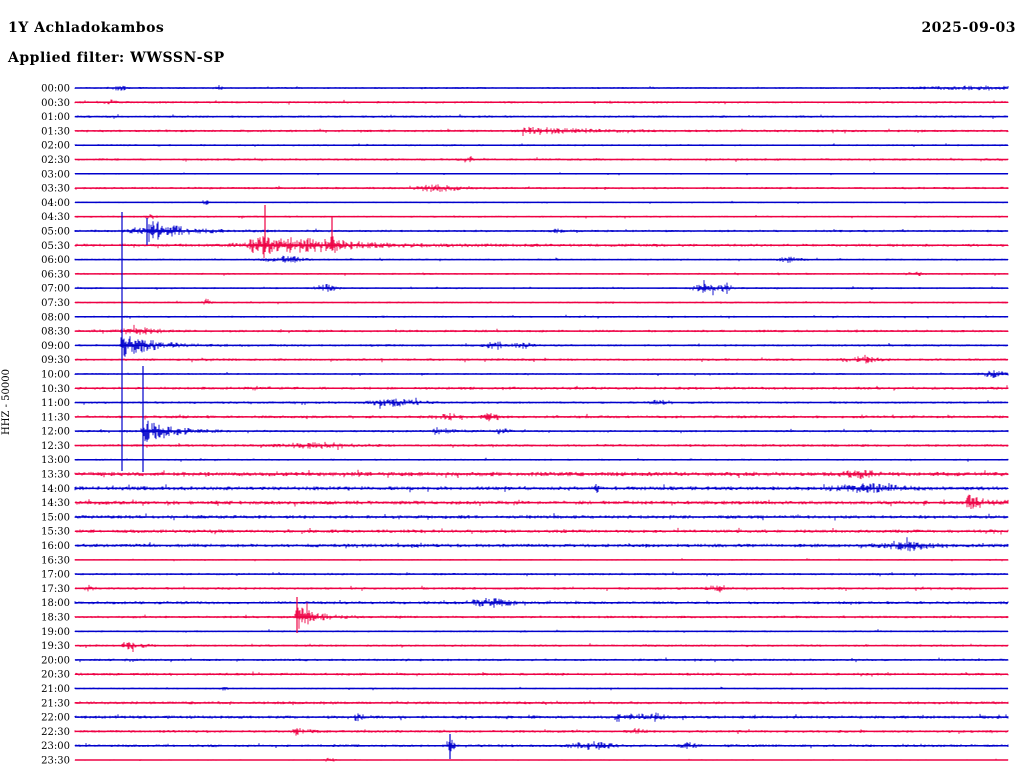 This screenshot has width=1024, height=780. Describe the element at coordinates (55, 174) in the screenshot. I see `time-label: 03:00` at that location.